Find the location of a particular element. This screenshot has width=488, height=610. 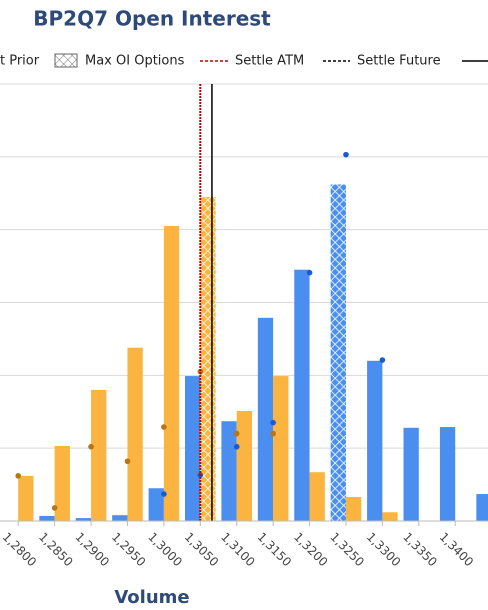

legend-label: Settle ATM is located at coordinates (269, 61).